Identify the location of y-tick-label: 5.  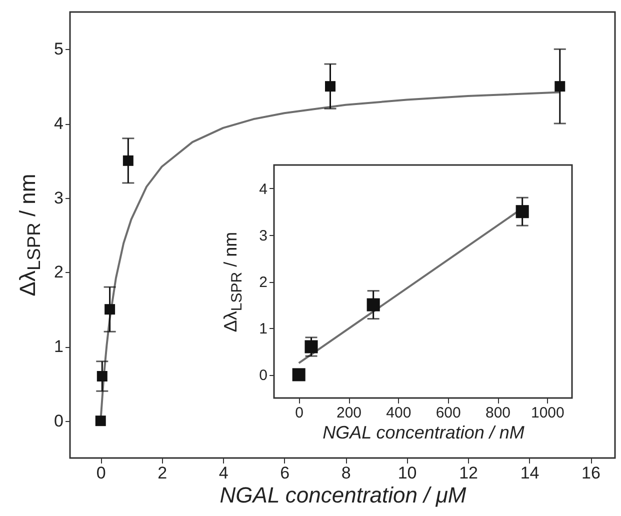
(59, 49).